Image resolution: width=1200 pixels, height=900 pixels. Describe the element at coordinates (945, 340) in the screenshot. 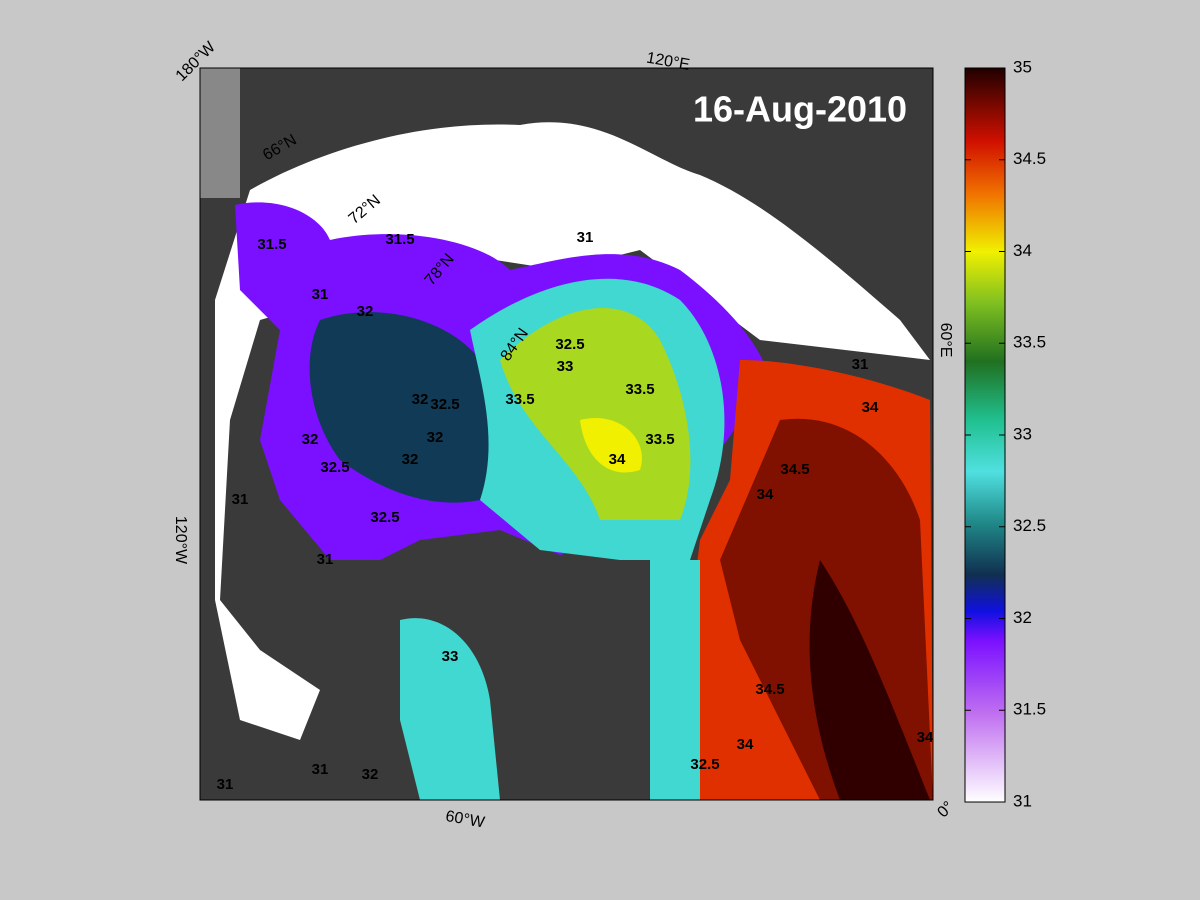

I see `graticule-label: 60°E` at that location.